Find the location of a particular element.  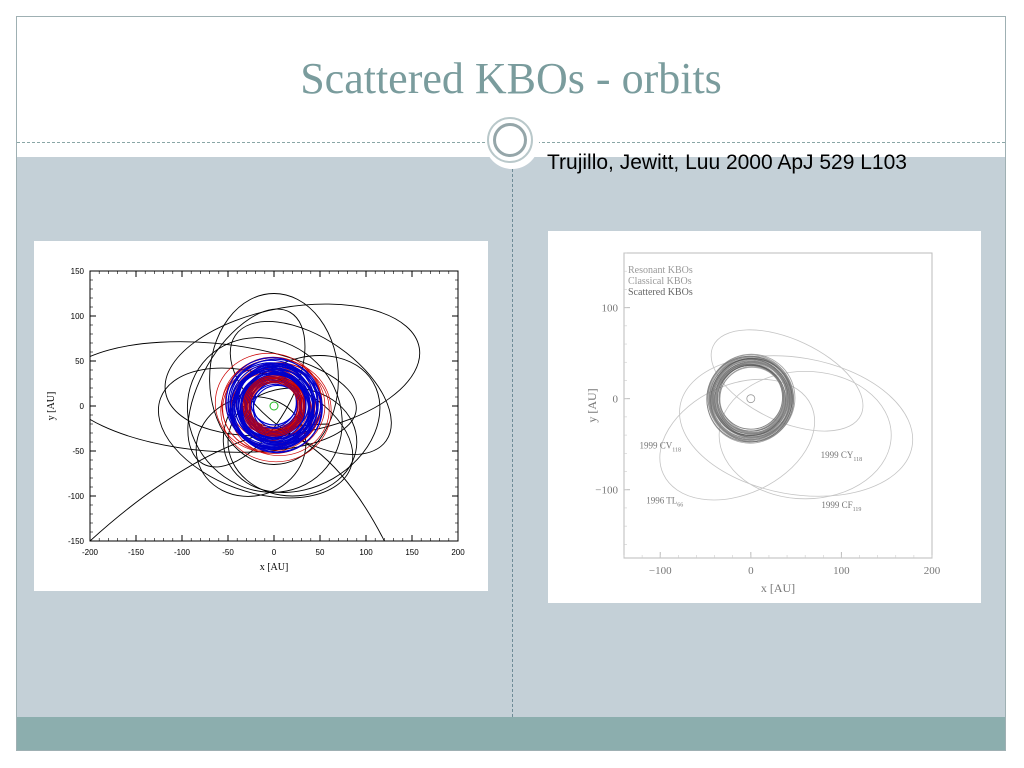

x-tick-label: -200 is located at coordinates (90, 552).